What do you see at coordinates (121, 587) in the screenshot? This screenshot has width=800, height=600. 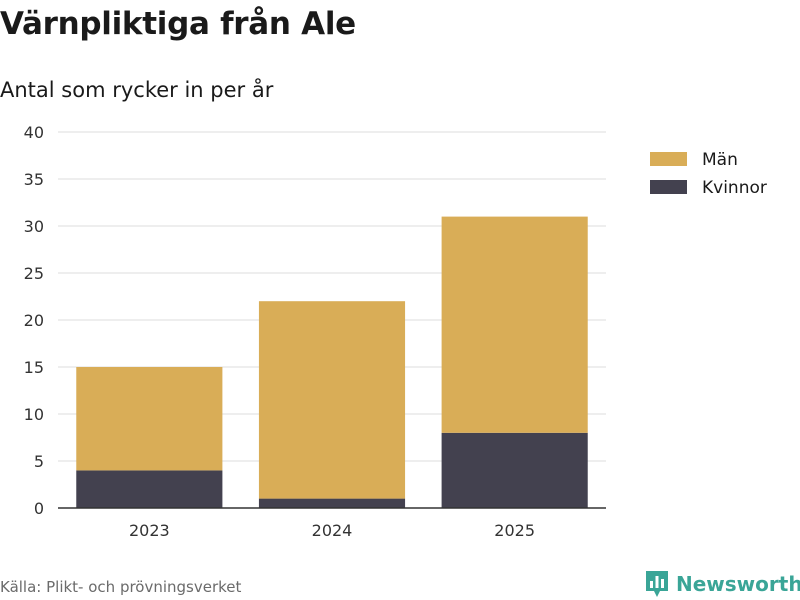 I see `source-note: Källa: Plikt- och prövningsverket` at bounding box center [121, 587].